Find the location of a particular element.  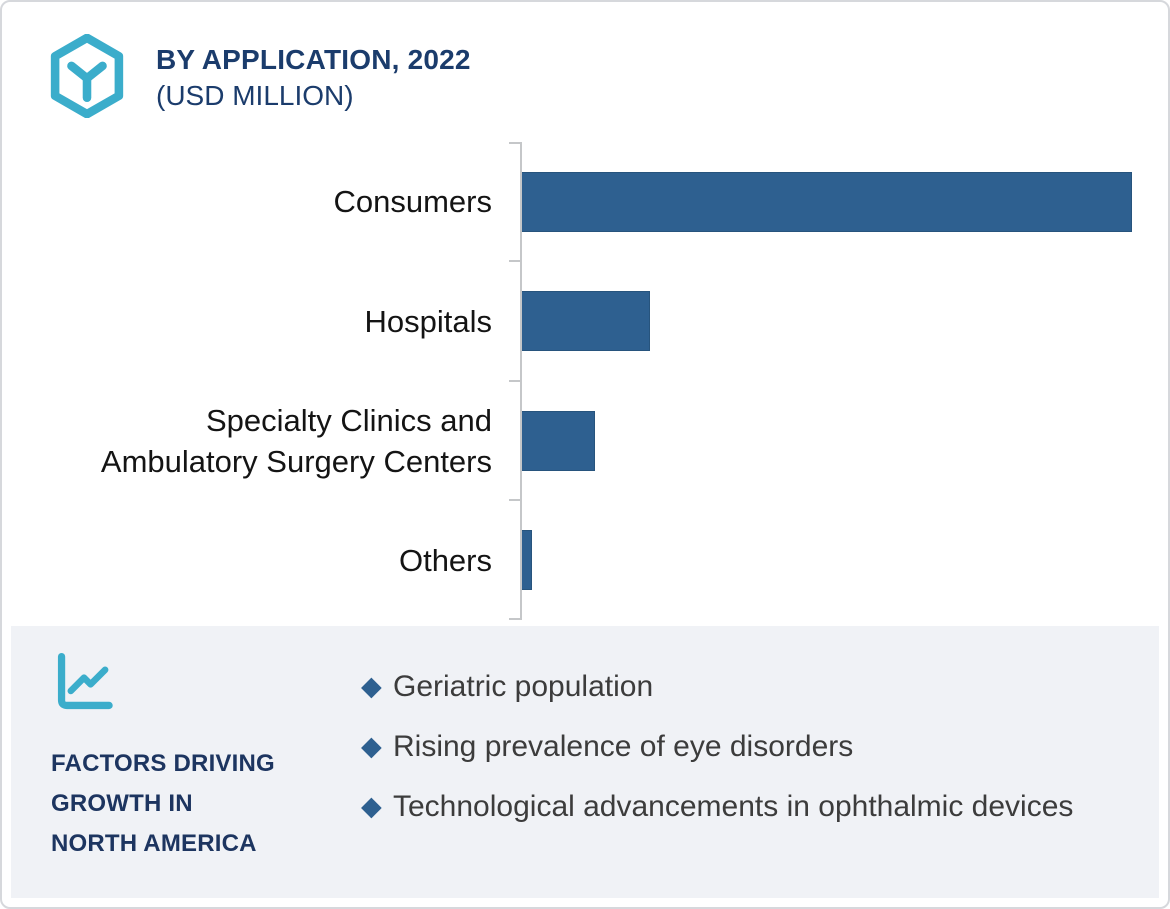

chart-row: Consumers is located at coordinates (602, 202).